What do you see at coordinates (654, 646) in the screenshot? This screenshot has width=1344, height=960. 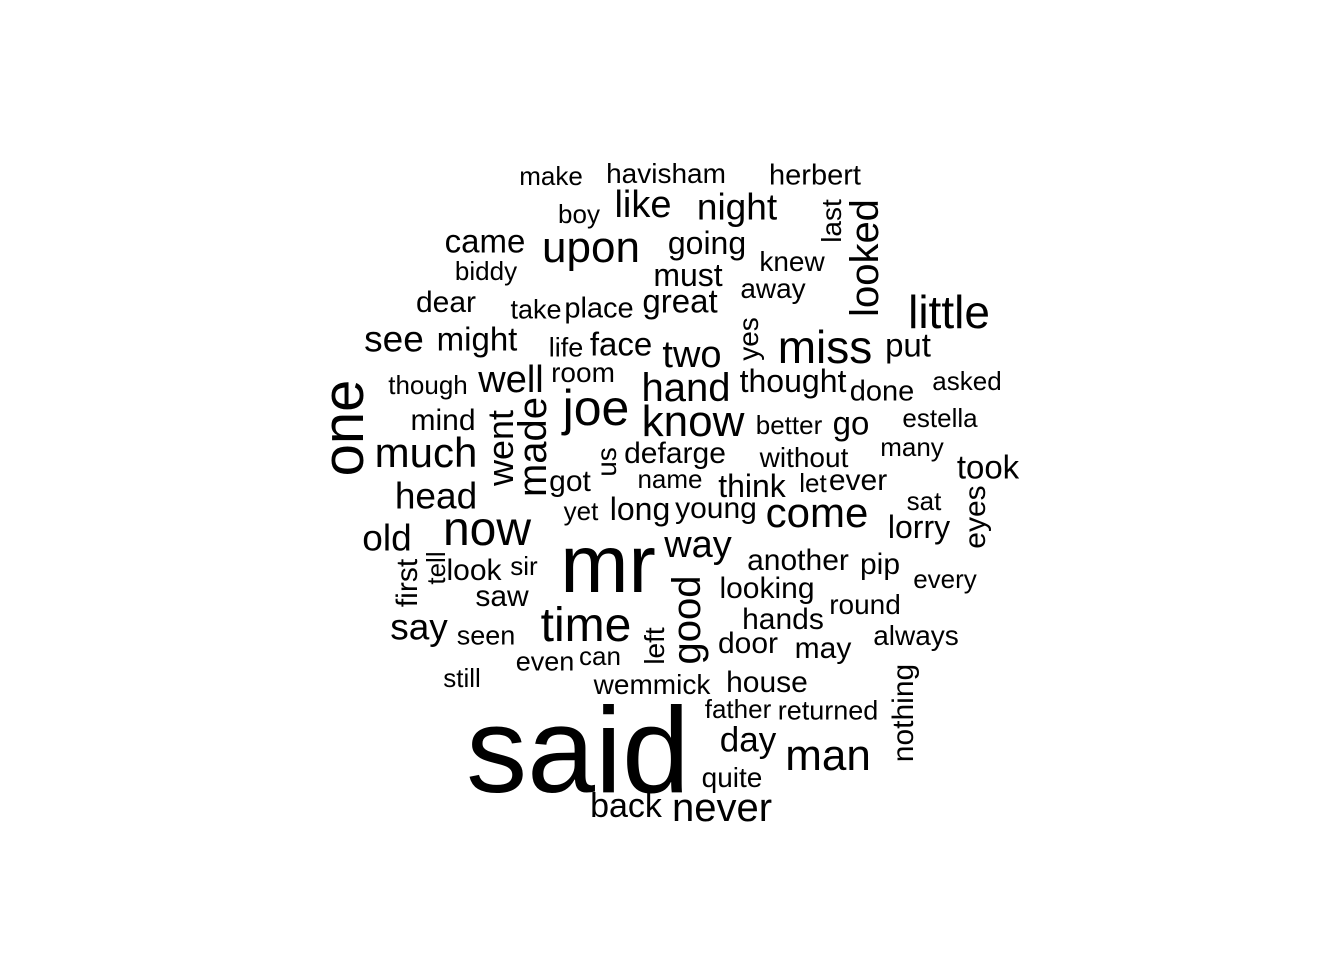 I see `word-left: left` at bounding box center [654, 646].